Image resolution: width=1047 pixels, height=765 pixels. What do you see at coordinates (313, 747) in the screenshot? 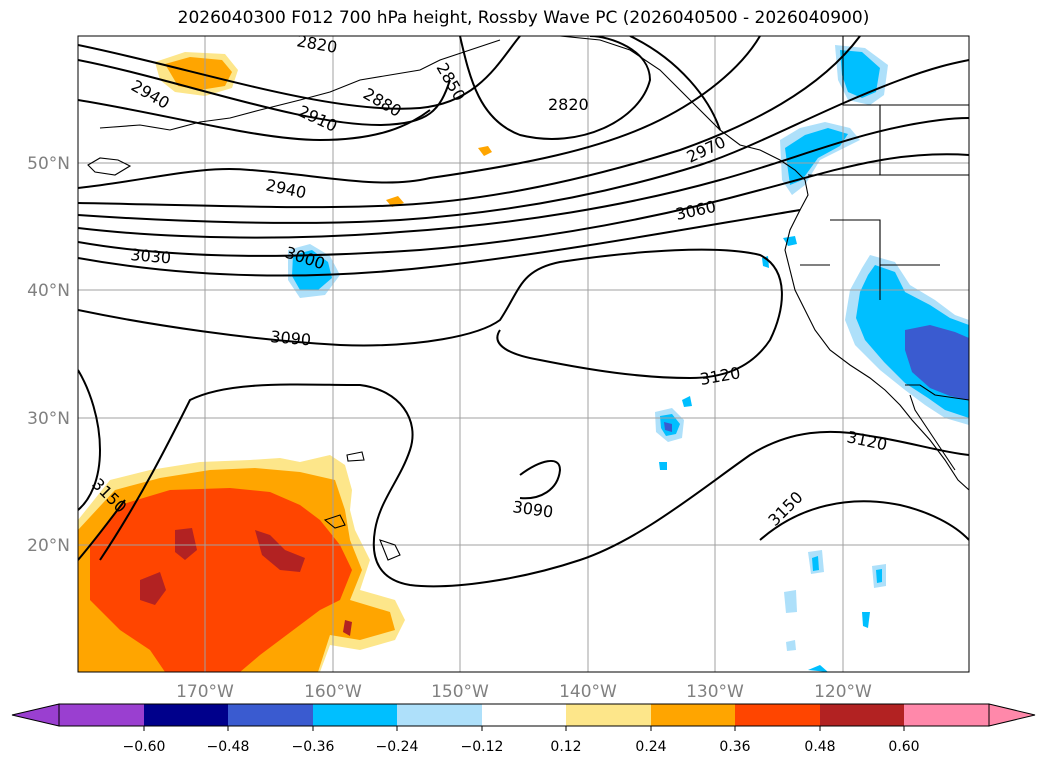
I see `colorbar-tick-label: −0.36` at bounding box center [313, 747].